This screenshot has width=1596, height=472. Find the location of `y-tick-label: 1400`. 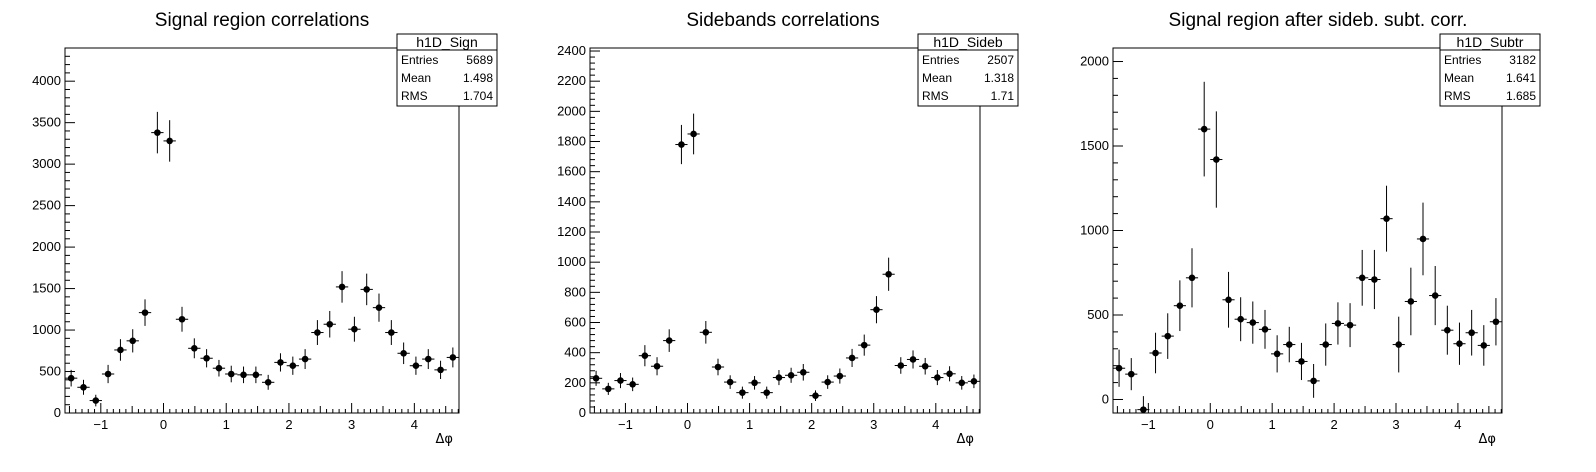

y-tick-label: 1400 is located at coordinates (571, 201).